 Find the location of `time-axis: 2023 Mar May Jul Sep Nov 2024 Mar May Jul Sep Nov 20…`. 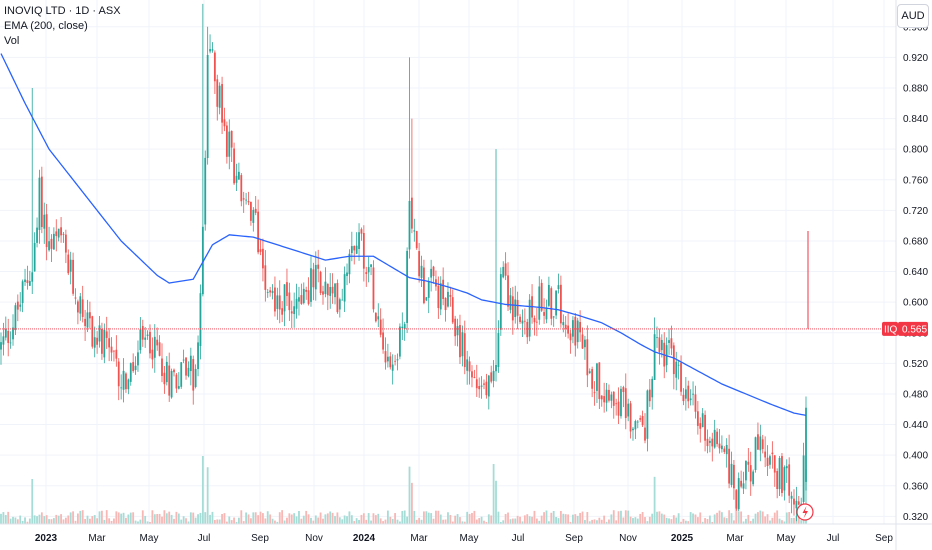

time-axis: 2023 Mar May Jul Sep Nov 2024 Mar May Jul Sep Nov 20… is located at coordinates (464, 538).